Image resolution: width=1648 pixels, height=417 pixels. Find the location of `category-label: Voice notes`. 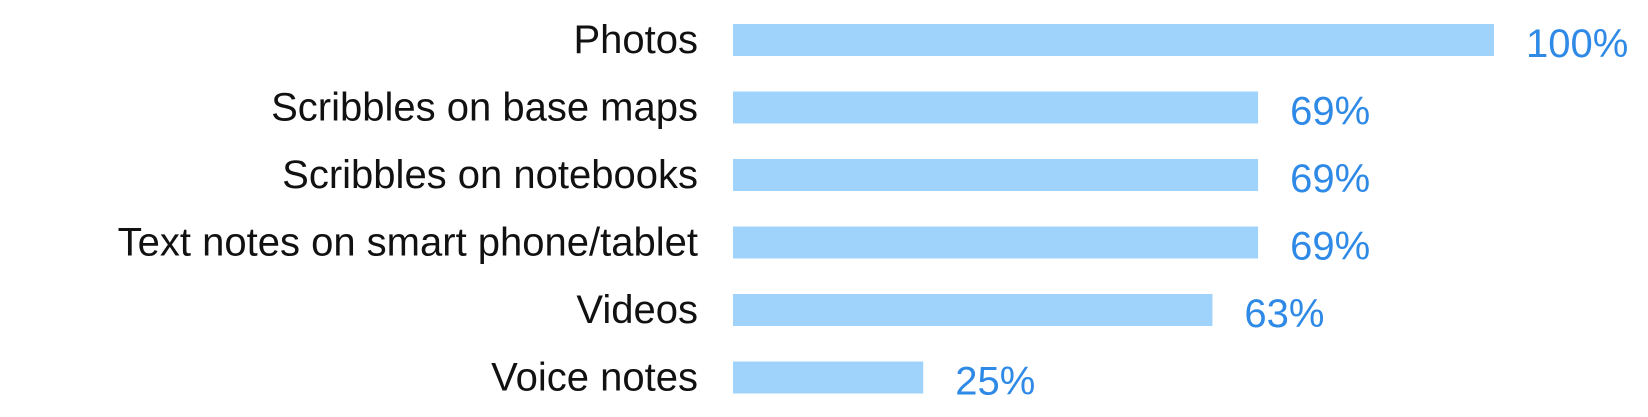

category-label: Voice notes is located at coordinates (594, 378).